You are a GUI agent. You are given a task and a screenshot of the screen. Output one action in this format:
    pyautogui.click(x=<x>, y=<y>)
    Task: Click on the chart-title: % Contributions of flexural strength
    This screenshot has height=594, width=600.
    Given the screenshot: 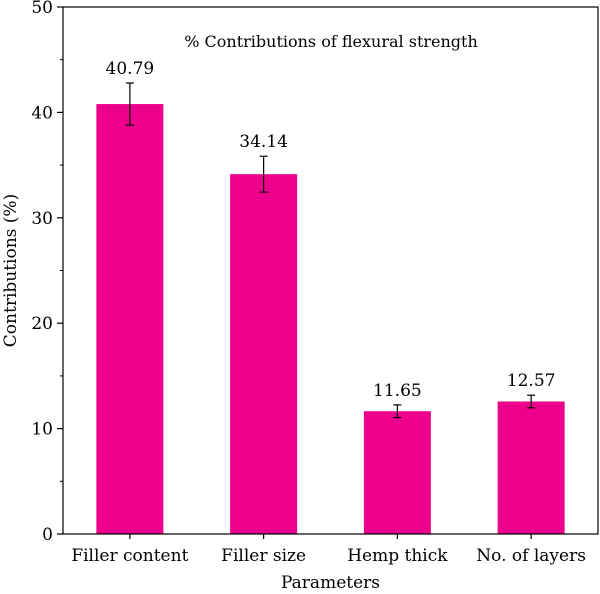 What is the action you would take?
    pyautogui.click(x=331, y=41)
    